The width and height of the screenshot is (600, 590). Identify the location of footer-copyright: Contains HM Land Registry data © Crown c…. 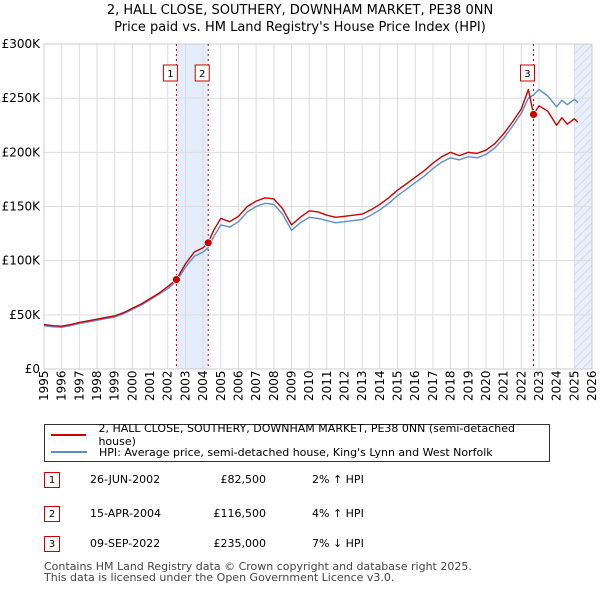
(258, 566).